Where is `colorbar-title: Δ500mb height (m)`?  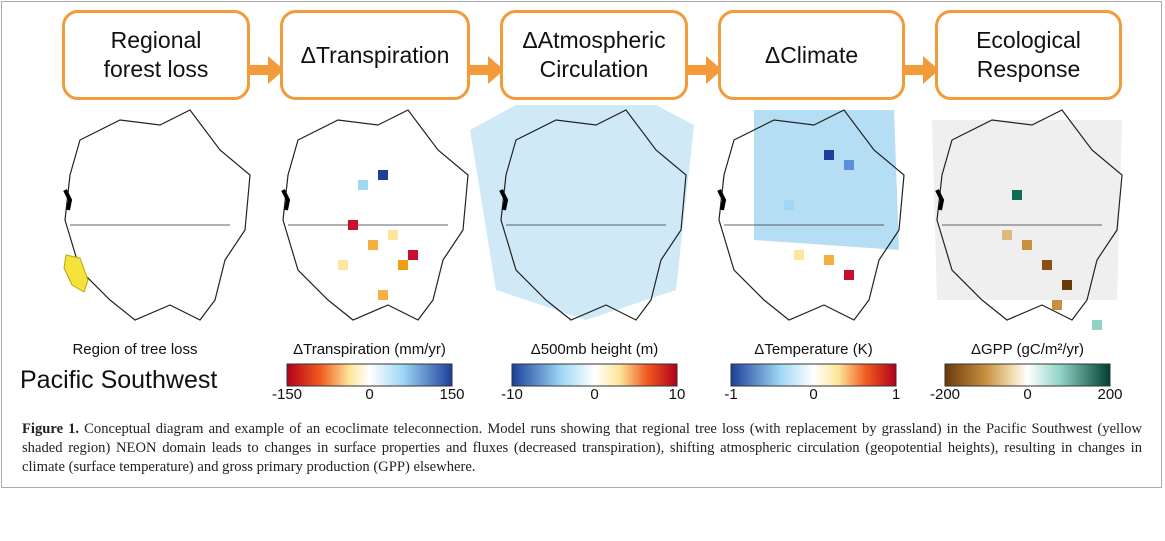
colorbar-title: Δ500mb height (m) is located at coordinates (594, 349).